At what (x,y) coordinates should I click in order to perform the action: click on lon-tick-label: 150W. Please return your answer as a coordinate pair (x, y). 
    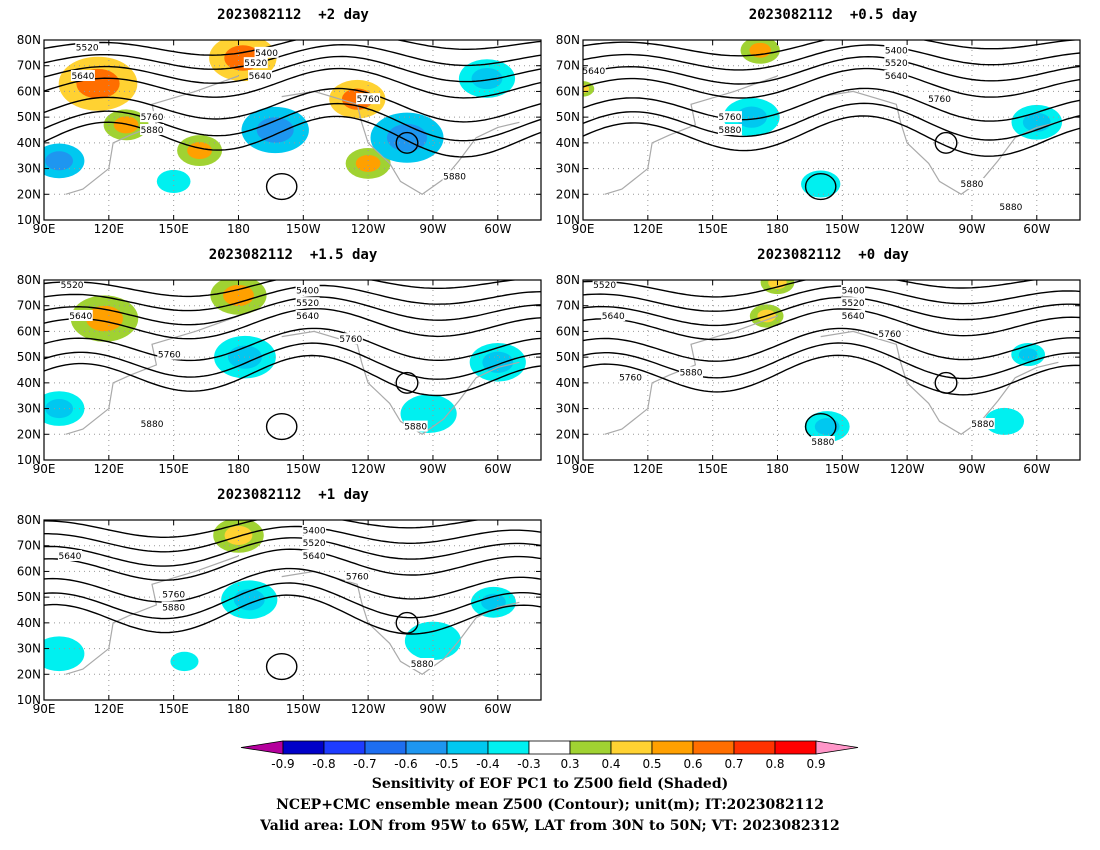
    Looking at the image, I should click on (303, 469).